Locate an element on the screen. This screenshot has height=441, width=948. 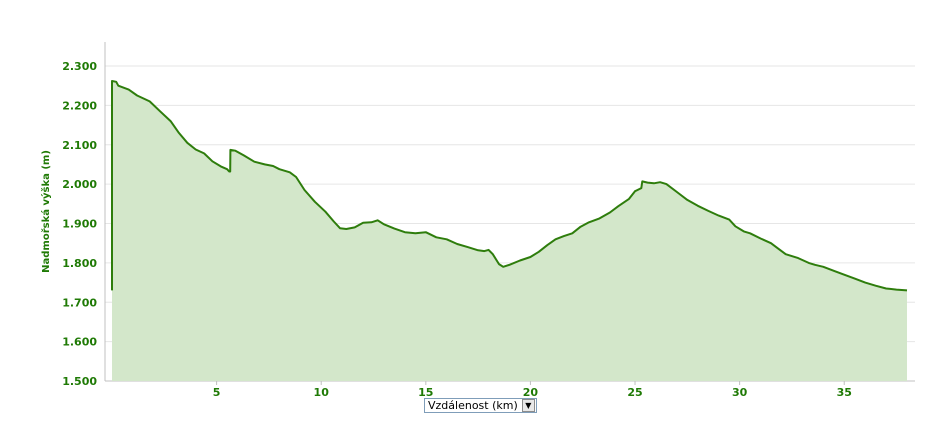
x-tick-label: 5 is located at coordinates (217, 392).